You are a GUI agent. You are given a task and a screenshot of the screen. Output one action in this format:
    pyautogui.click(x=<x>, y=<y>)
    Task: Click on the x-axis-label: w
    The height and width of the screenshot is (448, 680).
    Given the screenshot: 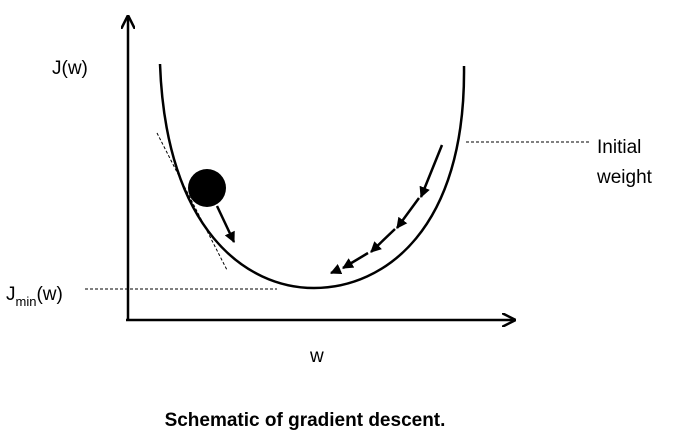 What is the action you would take?
    pyautogui.click(x=316, y=356)
    